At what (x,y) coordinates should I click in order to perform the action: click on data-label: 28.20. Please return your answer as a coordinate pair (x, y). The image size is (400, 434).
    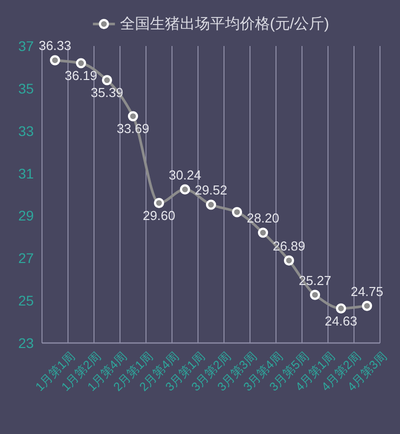
    Looking at the image, I should click on (263, 218).